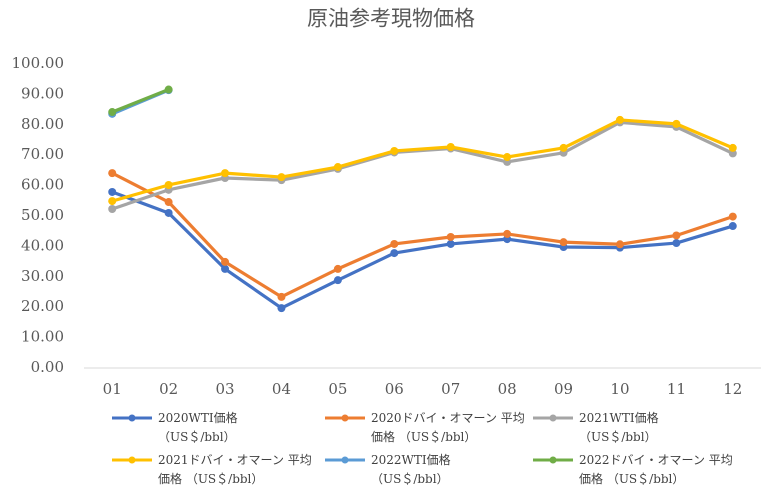 This screenshot has width=782, height=492. Describe the element at coordinates (42, 276) in the screenshot. I see `y-tick-label: 30.00` at that location.